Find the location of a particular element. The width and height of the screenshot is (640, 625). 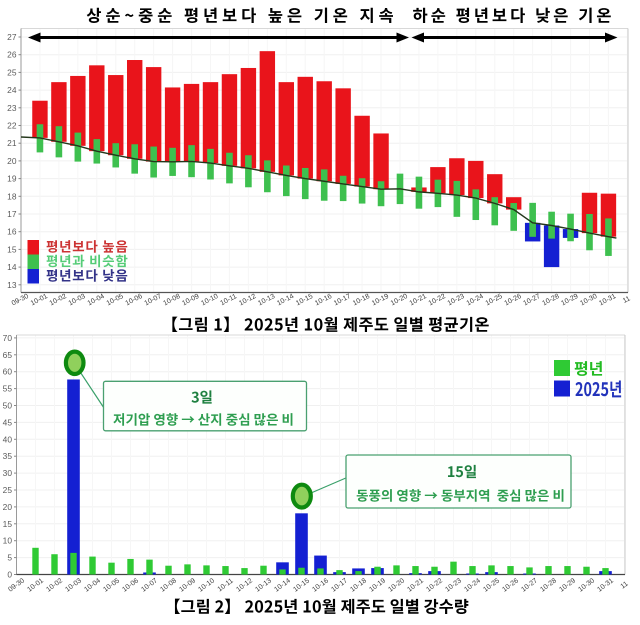

svg-text: 18 is located at coordinates (12, 196).